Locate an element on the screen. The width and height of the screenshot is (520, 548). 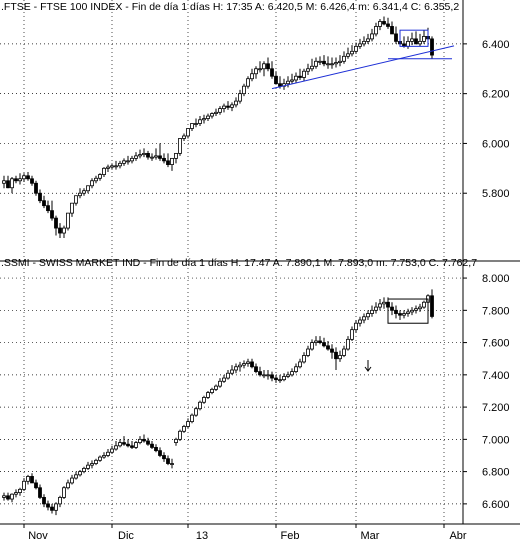
ftse-ytick-label: 6.000 is located at coordinates (496, 144).